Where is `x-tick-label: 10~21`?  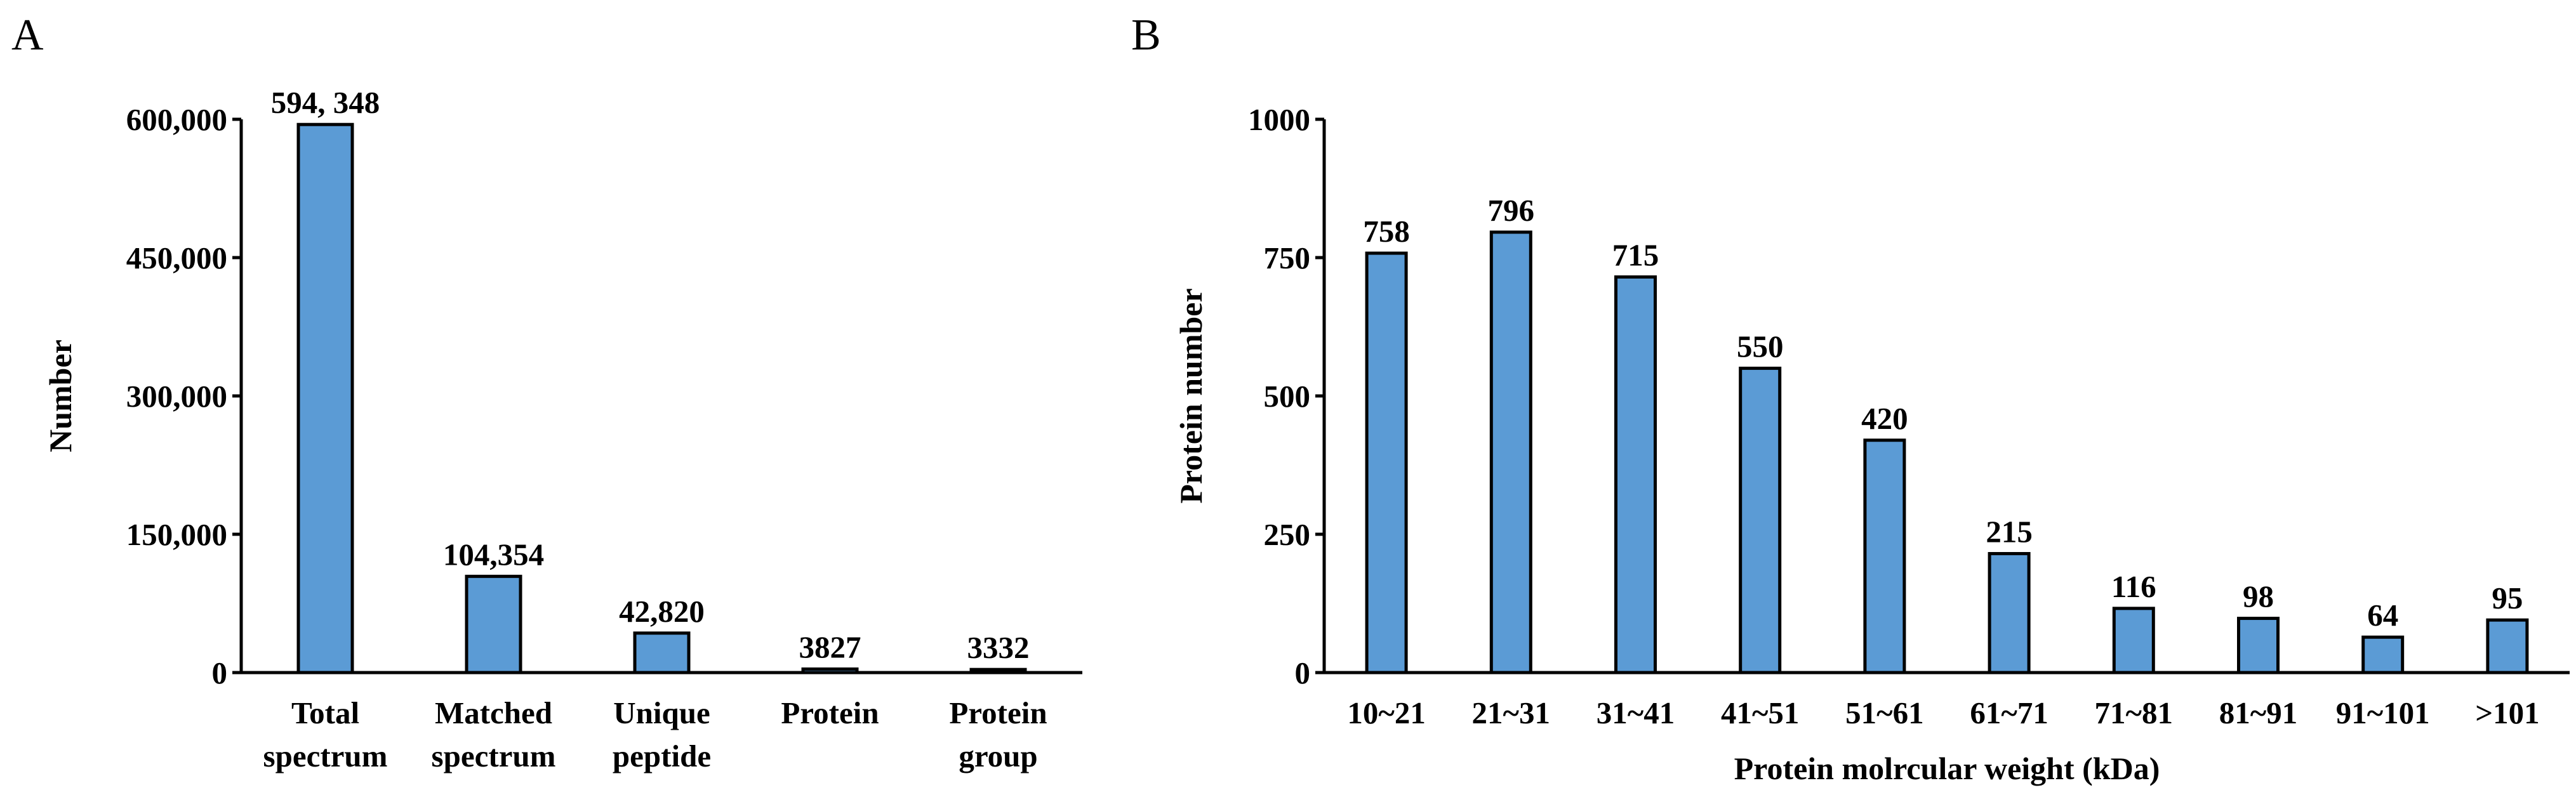
x-tick-label: 10~21 is located at coordinates (1386, 712).